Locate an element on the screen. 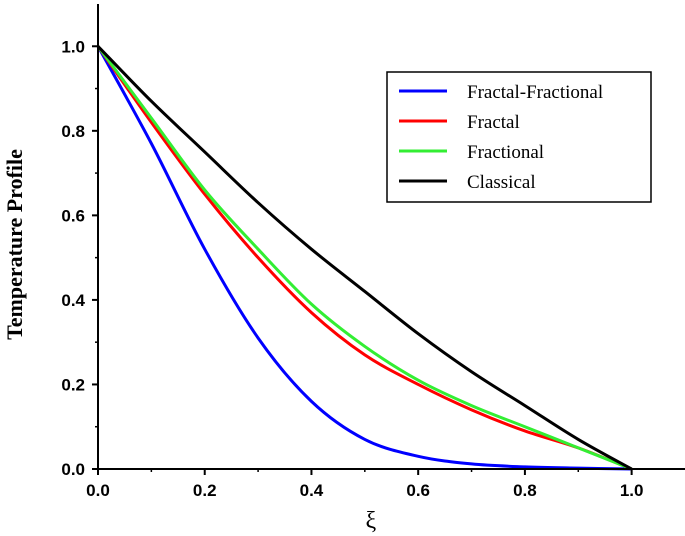 The image size is (685, 536). legend-label: Fractional is located at coordinates (505, 152).